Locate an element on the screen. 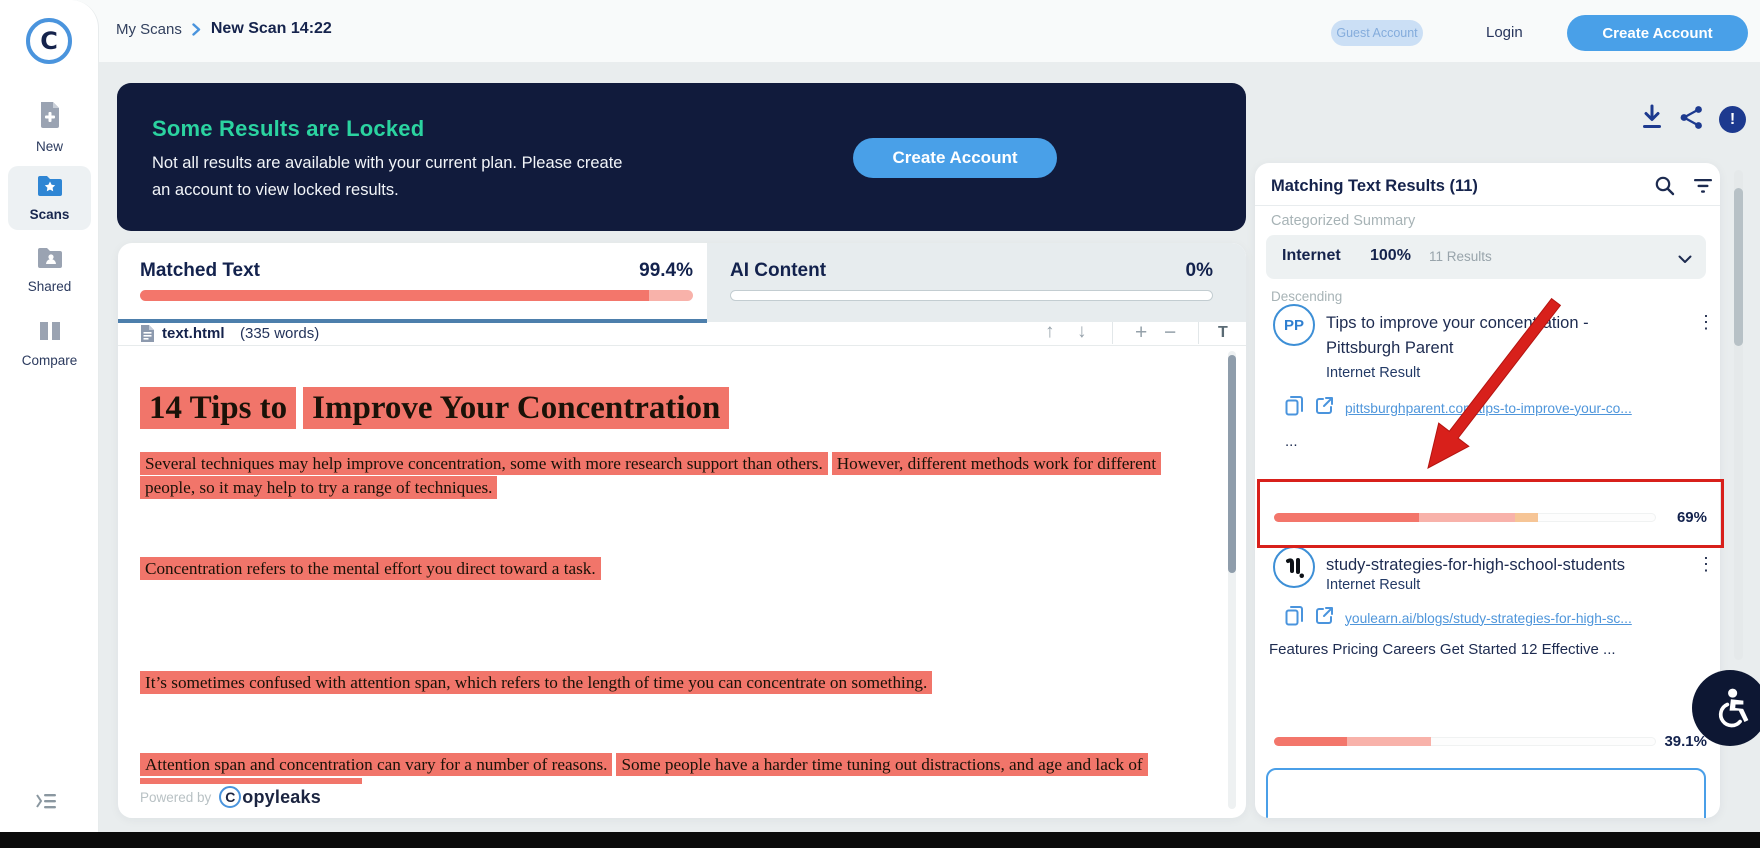 The height and width of the screenshot is (848, 1760). banner-create-account-button: Create Account is located at coordinates (955, 158).